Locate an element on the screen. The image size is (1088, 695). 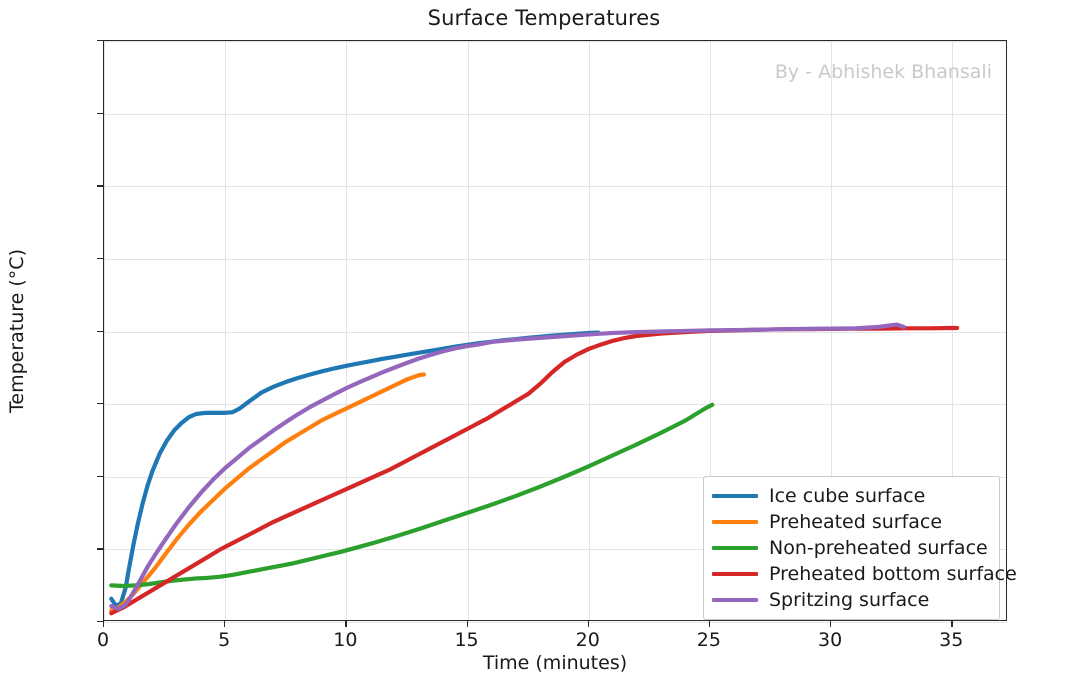
x-tick-label: 10 is located at coordinates (345, 640).